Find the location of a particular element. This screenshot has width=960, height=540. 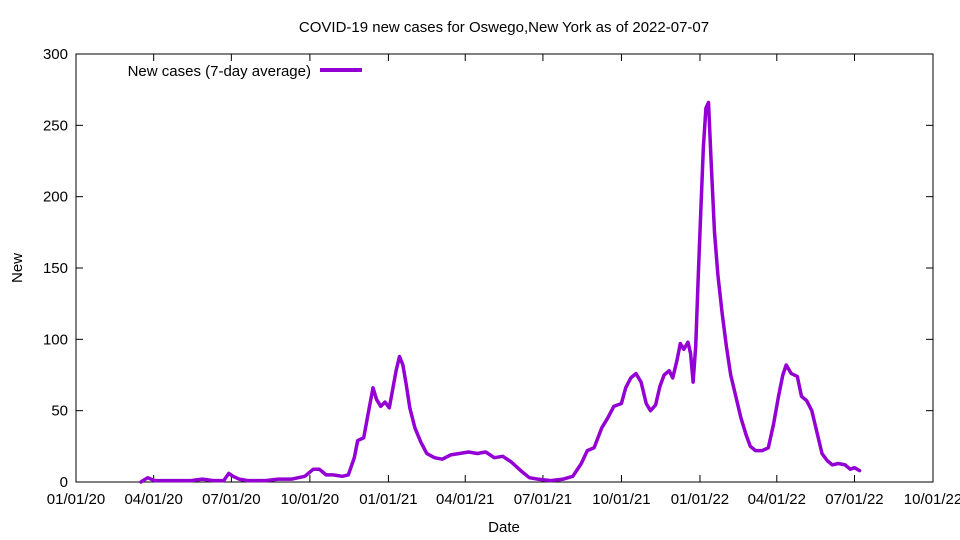

x-tick-label: 10/01/21 is located at coordinates (621, 499).